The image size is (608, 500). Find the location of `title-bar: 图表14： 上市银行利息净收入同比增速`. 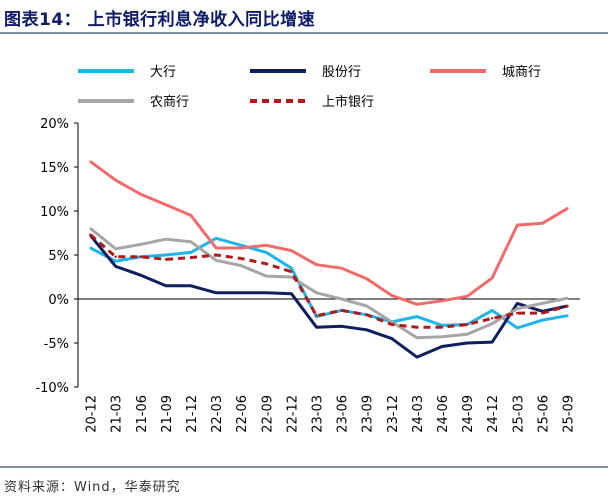

title-bar: 图表14： 上市银行利息净收入同比增速 is located at coordinates (304, 17).